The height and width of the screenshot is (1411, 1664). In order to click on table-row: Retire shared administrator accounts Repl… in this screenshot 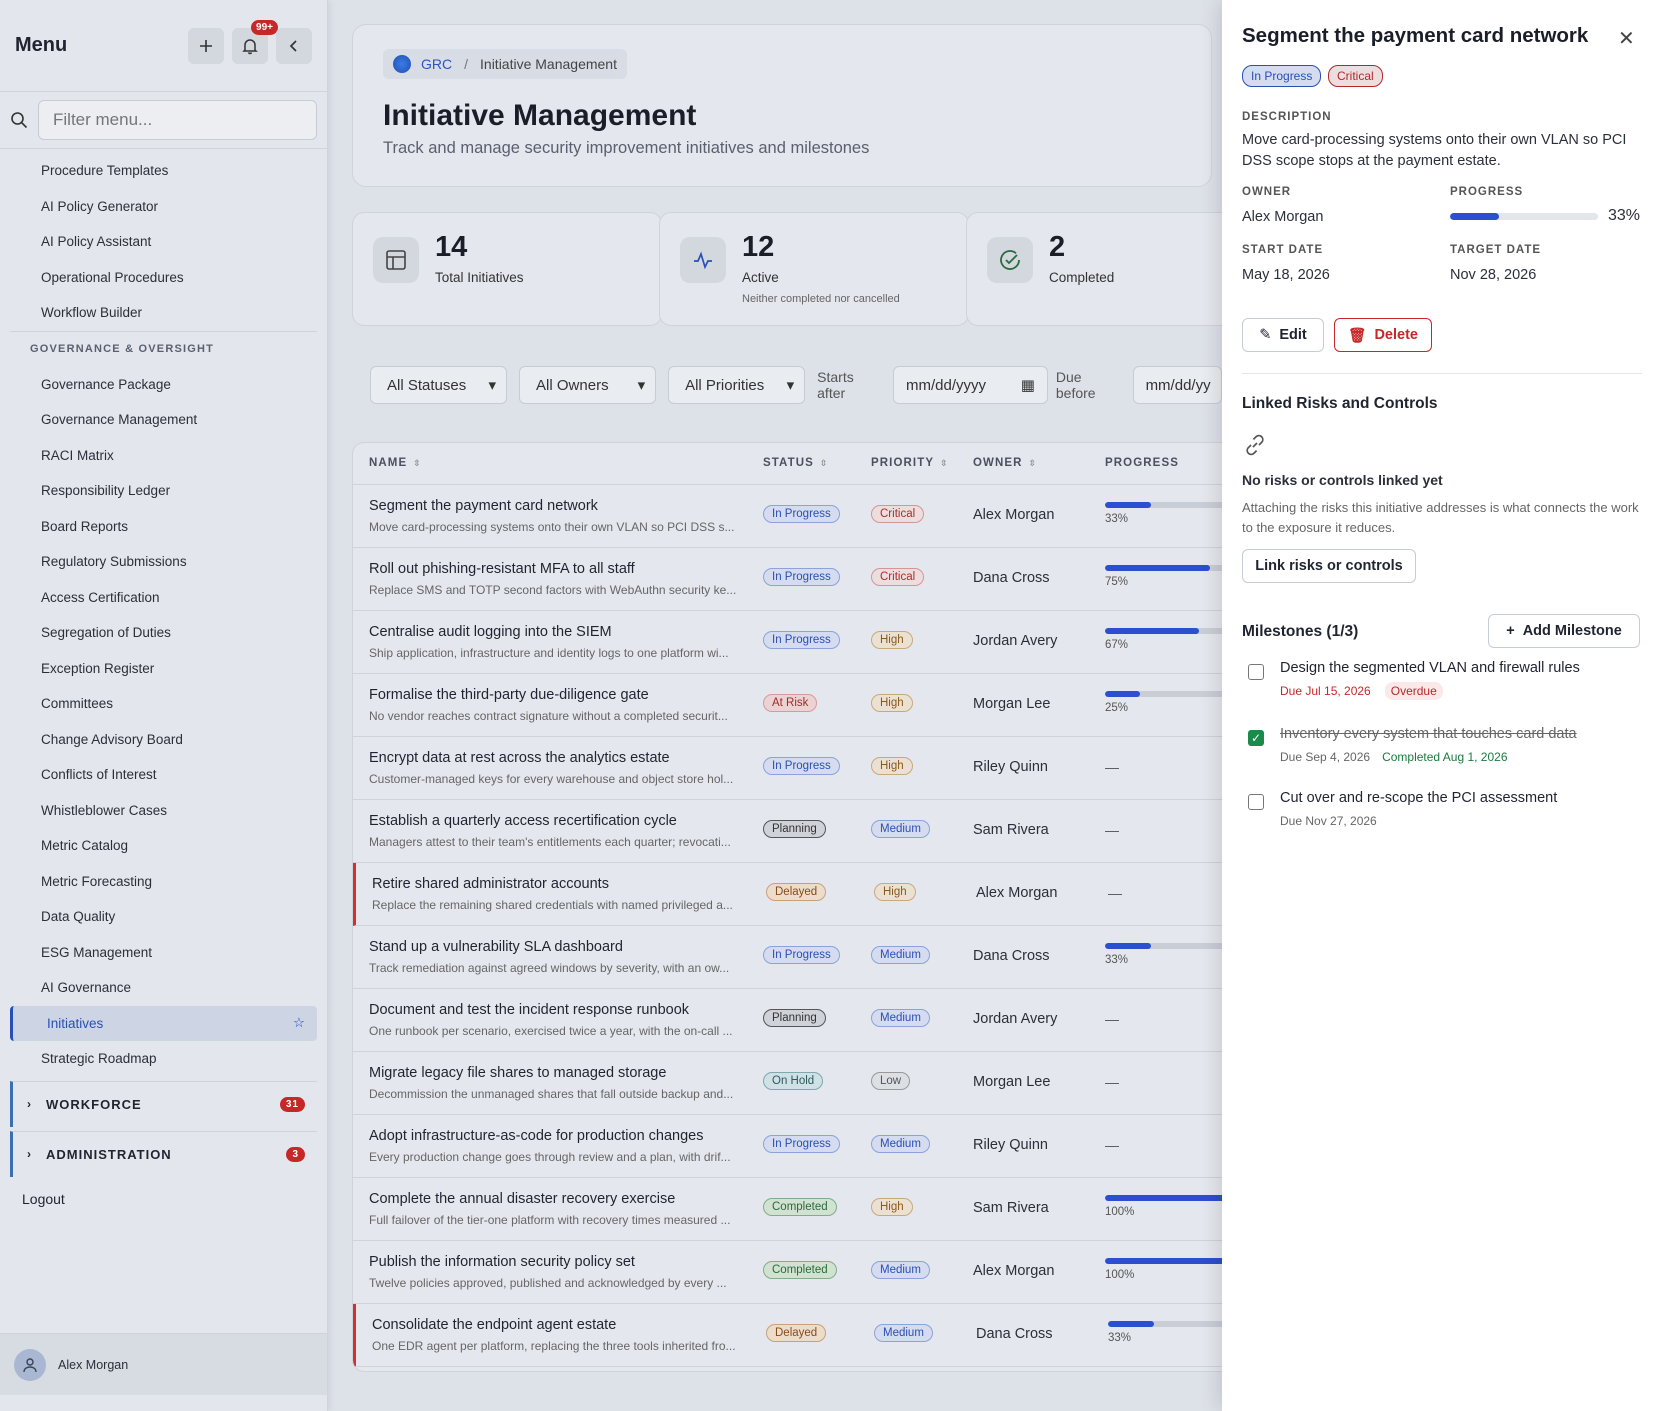, I will do `click(802, 894)`.